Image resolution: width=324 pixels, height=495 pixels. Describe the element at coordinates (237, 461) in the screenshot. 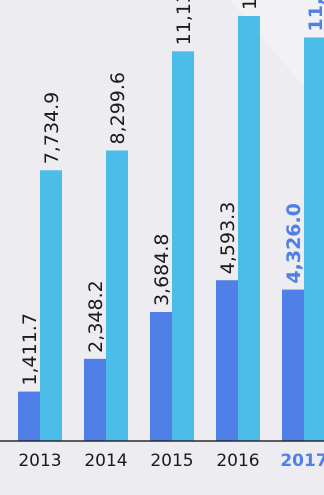

I see `category-label-2016: 2016` at that location.